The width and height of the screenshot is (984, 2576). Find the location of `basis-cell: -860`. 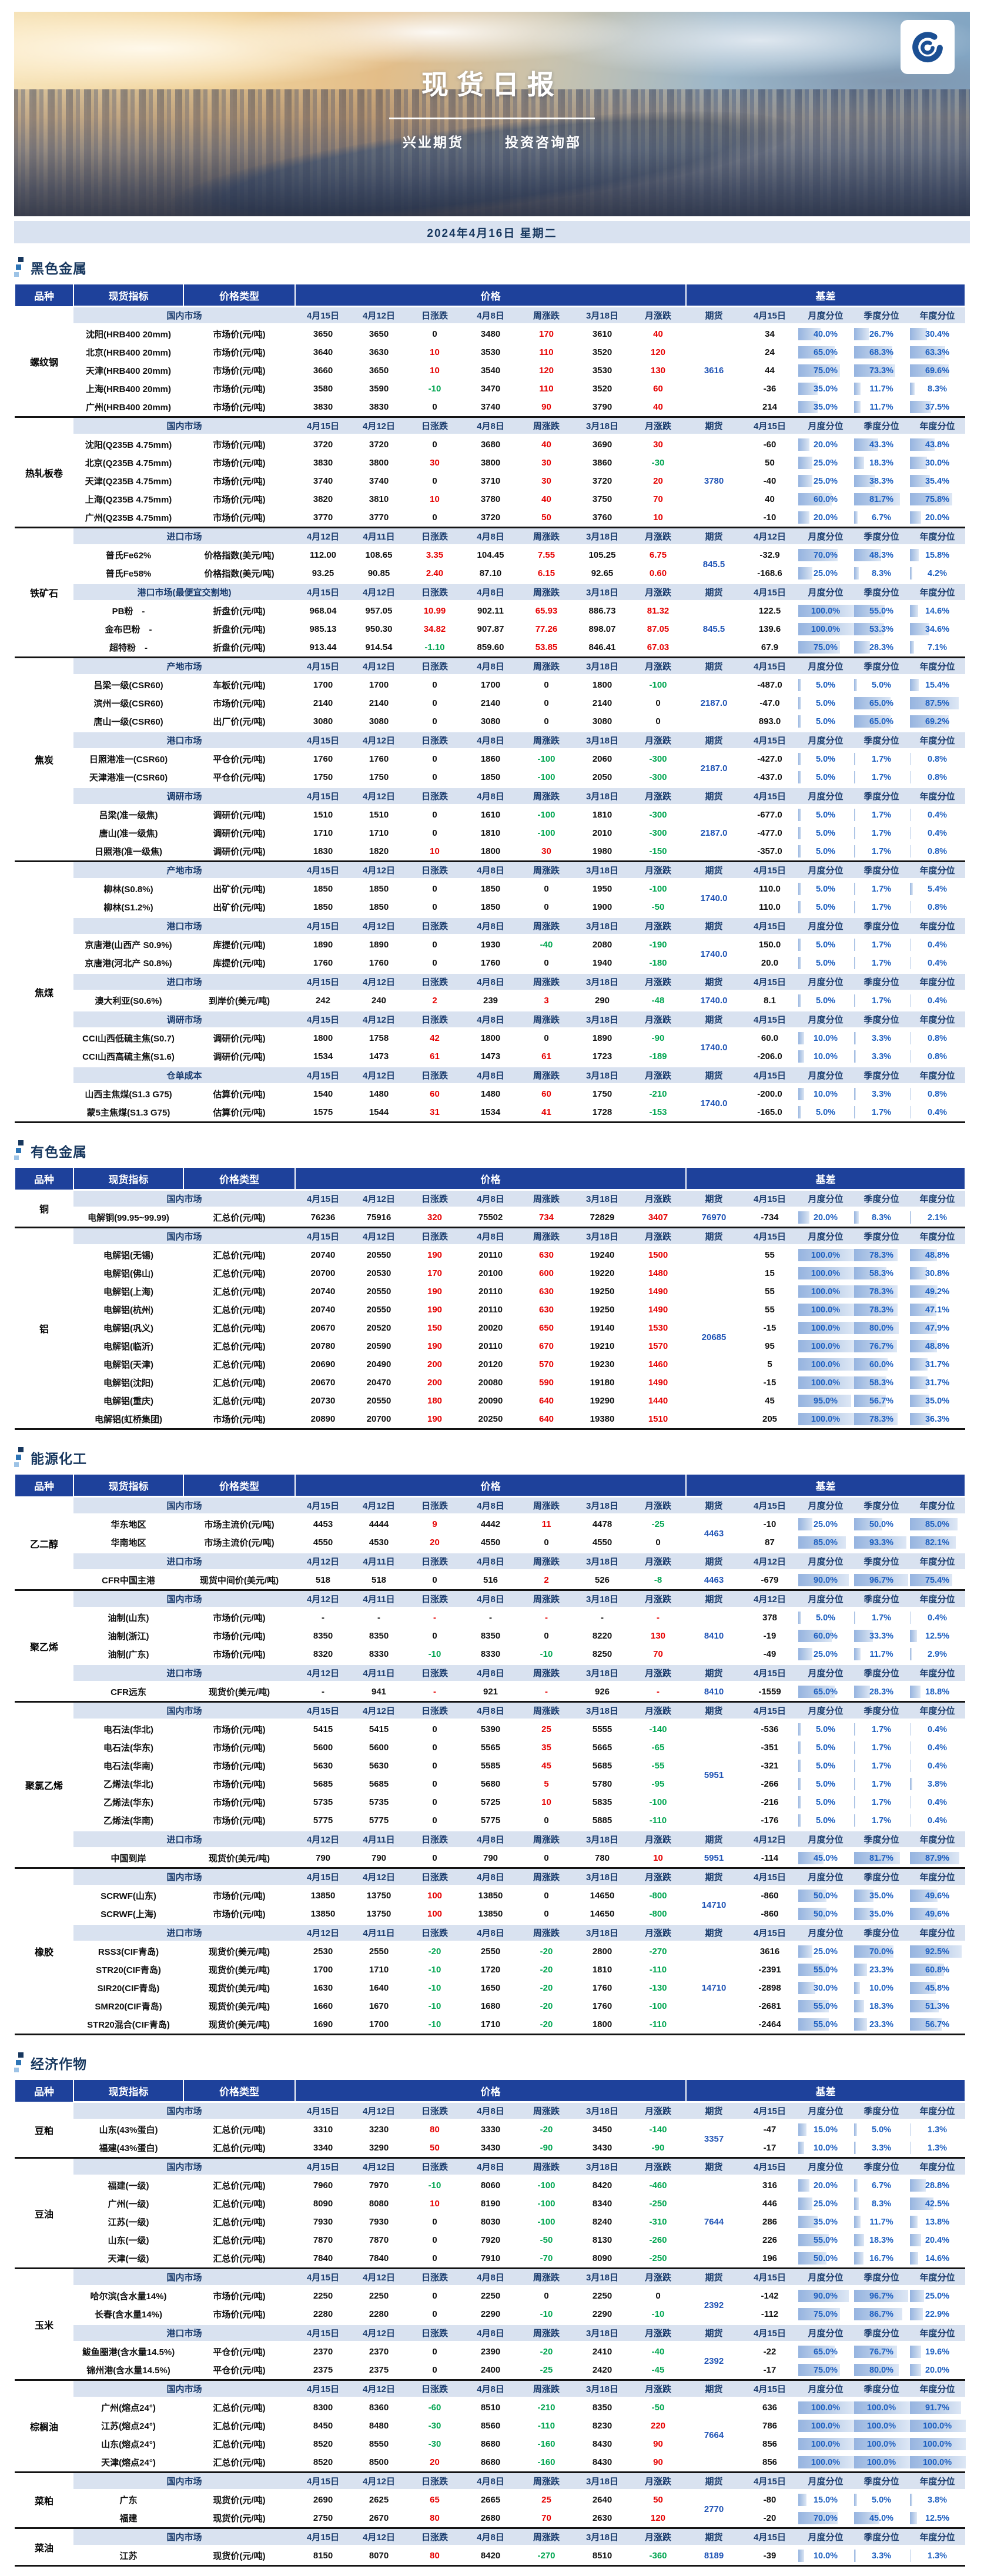

basis-cell: -860 is located at coordinates (770, 1896).